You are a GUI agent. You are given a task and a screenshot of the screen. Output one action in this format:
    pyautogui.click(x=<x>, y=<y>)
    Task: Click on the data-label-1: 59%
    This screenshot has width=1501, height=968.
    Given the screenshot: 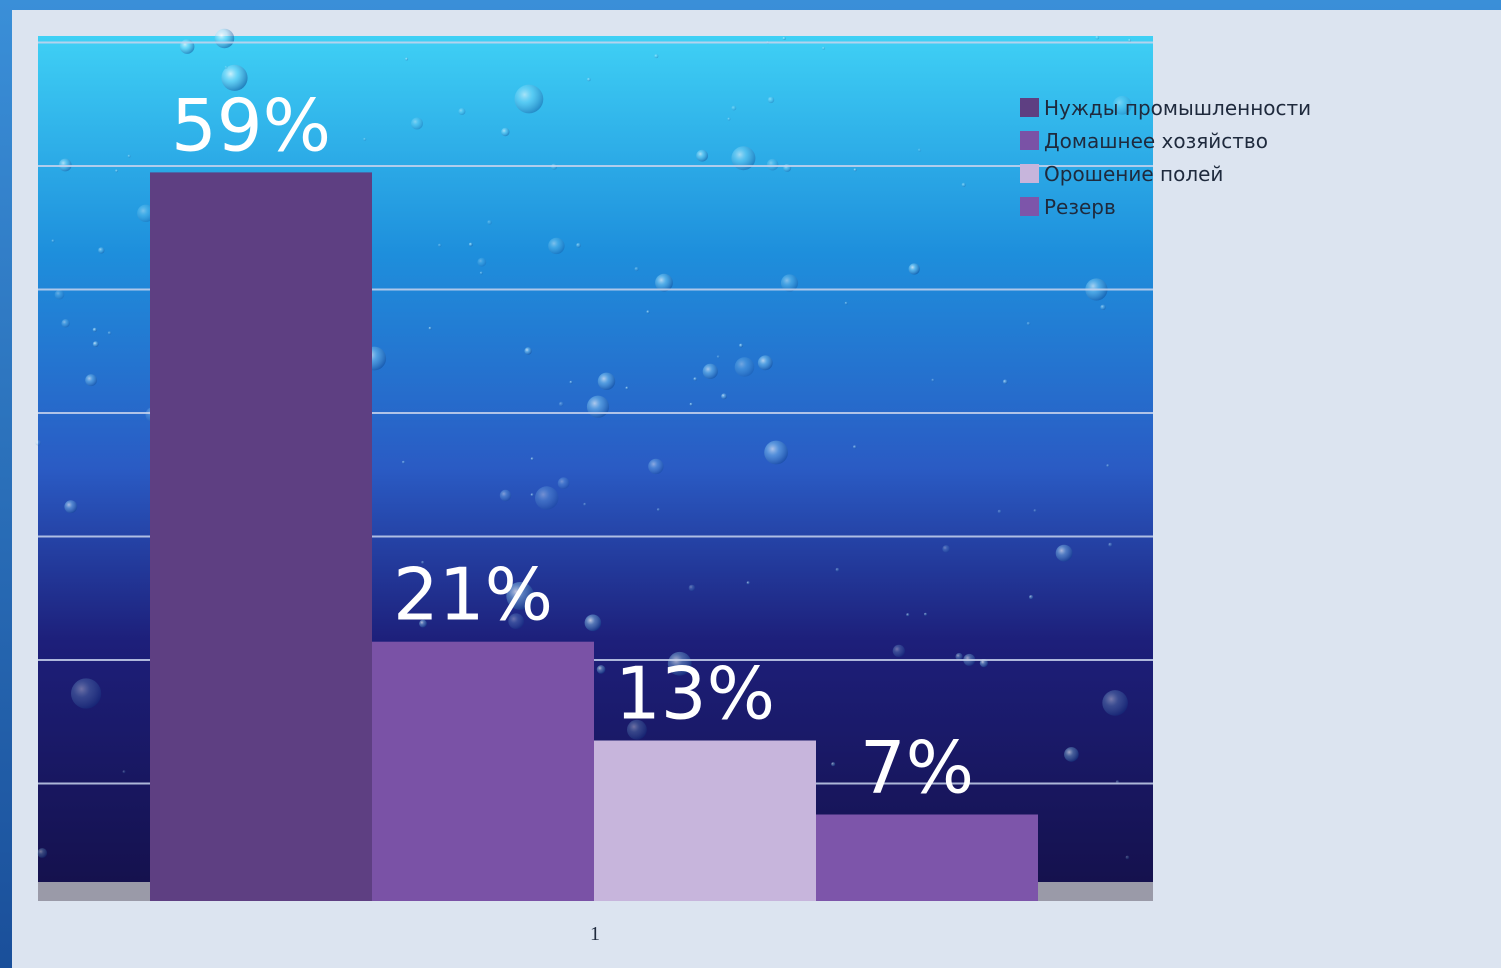 What is the action you would take?
    pyautogui.click(x=251, y=125)
    